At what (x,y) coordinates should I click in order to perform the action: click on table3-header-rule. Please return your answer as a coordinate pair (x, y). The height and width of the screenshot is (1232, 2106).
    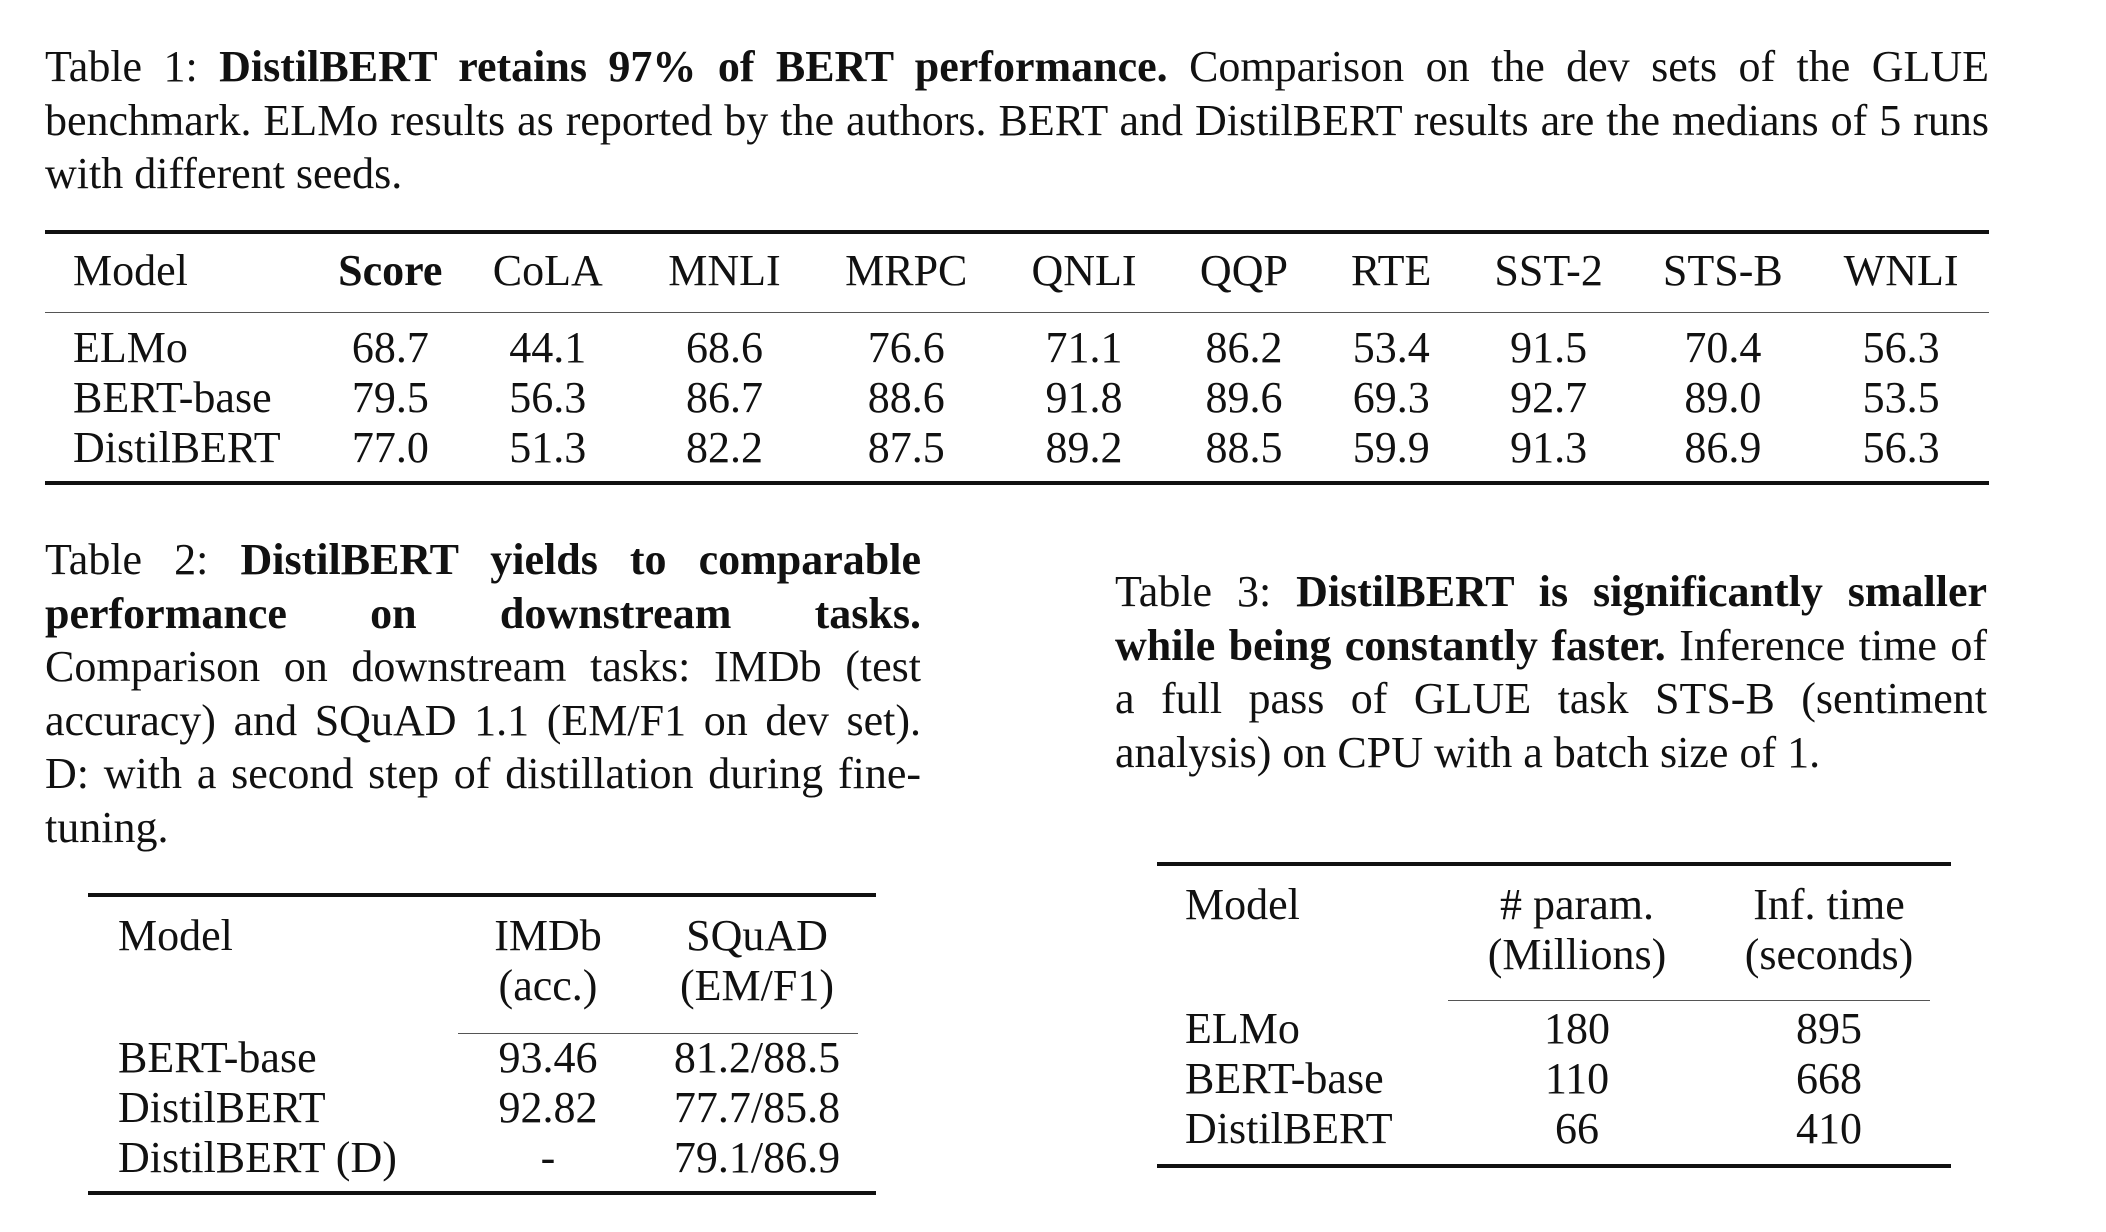
    Looking at the image, I should click on (1689, 1000).